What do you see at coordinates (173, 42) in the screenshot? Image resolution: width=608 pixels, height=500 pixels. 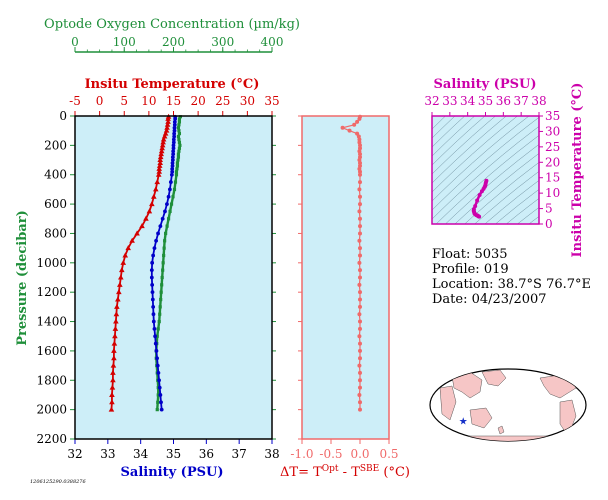 I see `oxygen-tick-label: 200` at bounding box center [173, 42].